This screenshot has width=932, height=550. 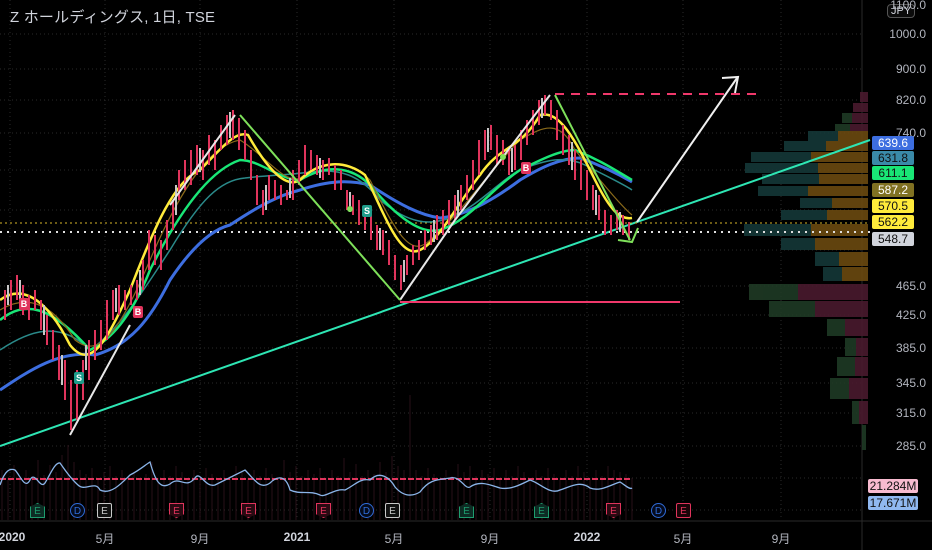 What do you see at coordinates (910, 446) in the screenshot?
I see `price-tick: 285.0` at bounding box center [910, 446].